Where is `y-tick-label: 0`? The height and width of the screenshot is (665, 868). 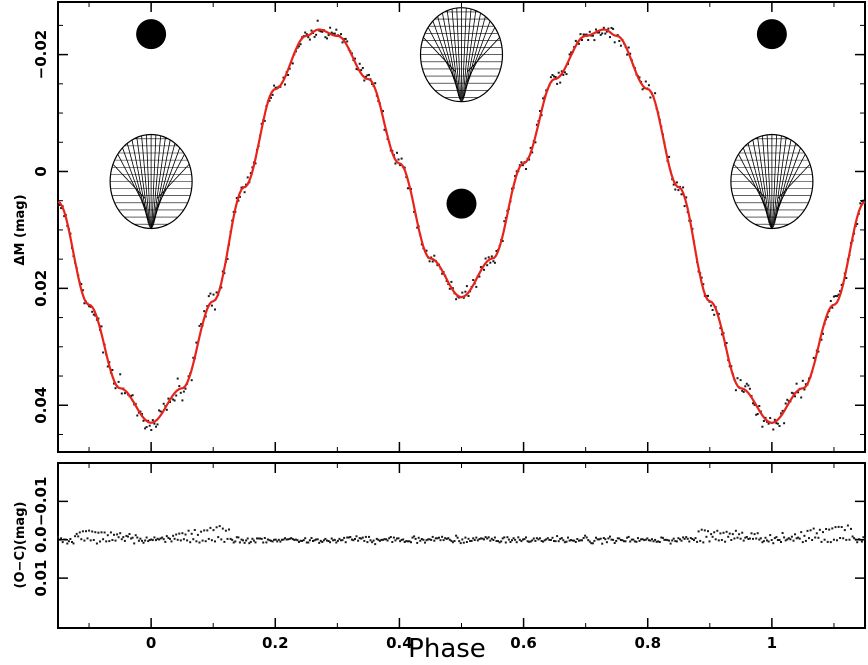
y-tick-label: 0 is located at coordinates (41, 171).